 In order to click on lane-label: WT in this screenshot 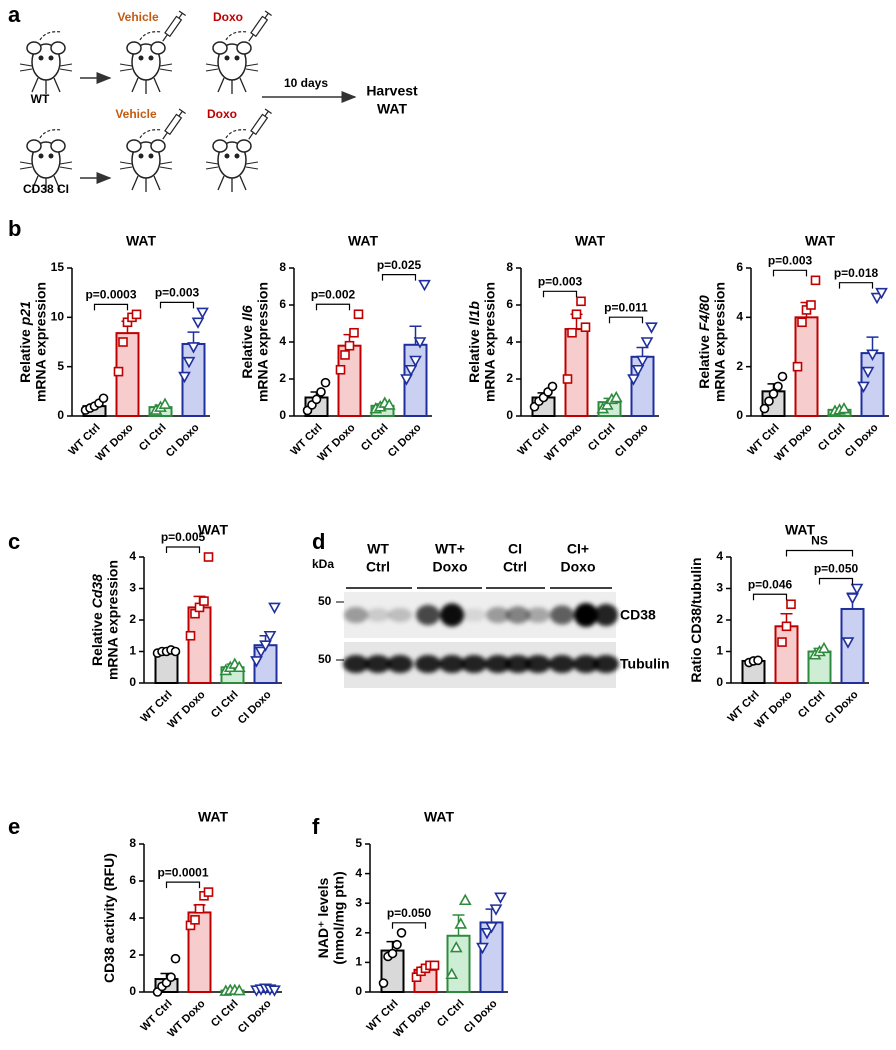, I will do `click(378, 549)`.